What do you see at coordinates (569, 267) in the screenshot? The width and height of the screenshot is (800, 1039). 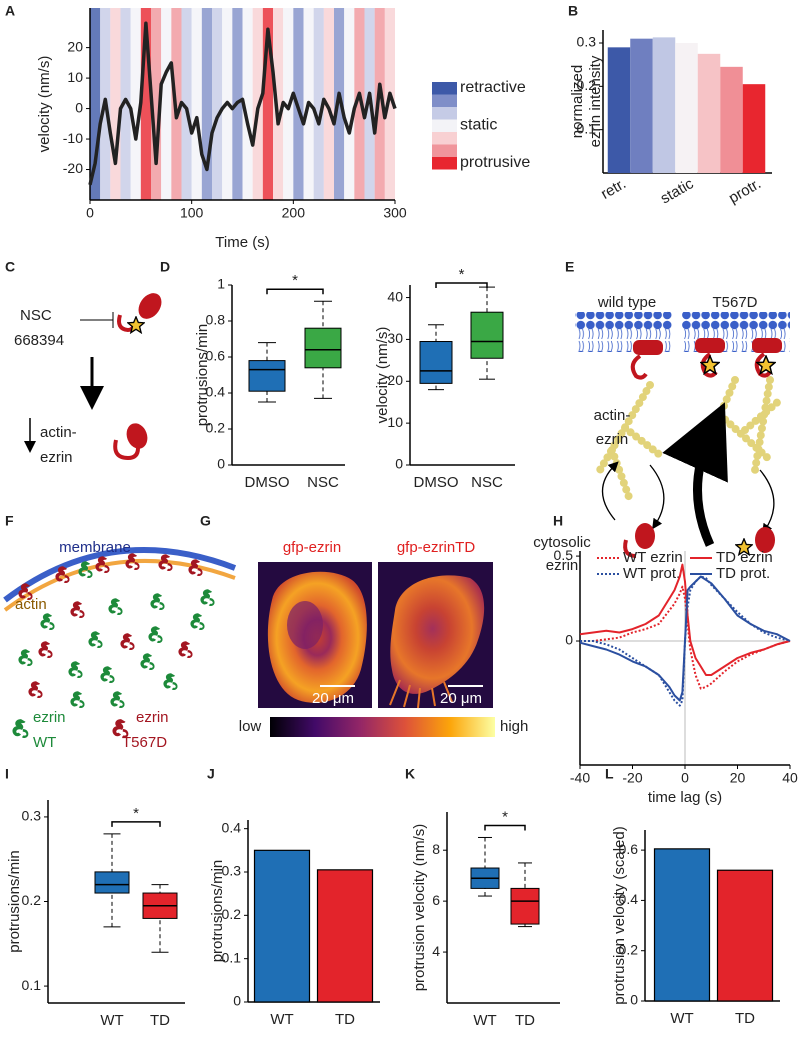 I see `panel-letter: E` at bounding box center [569, 267].